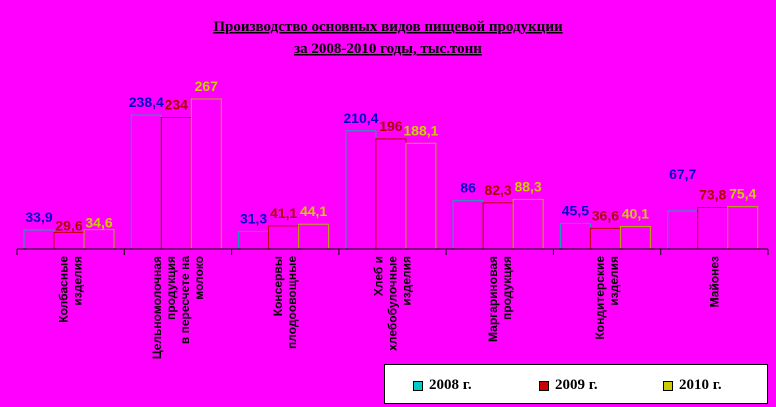 The image size is (776, 407). I want to click on data-label-3-2009: 41,1, so click(283, 213).